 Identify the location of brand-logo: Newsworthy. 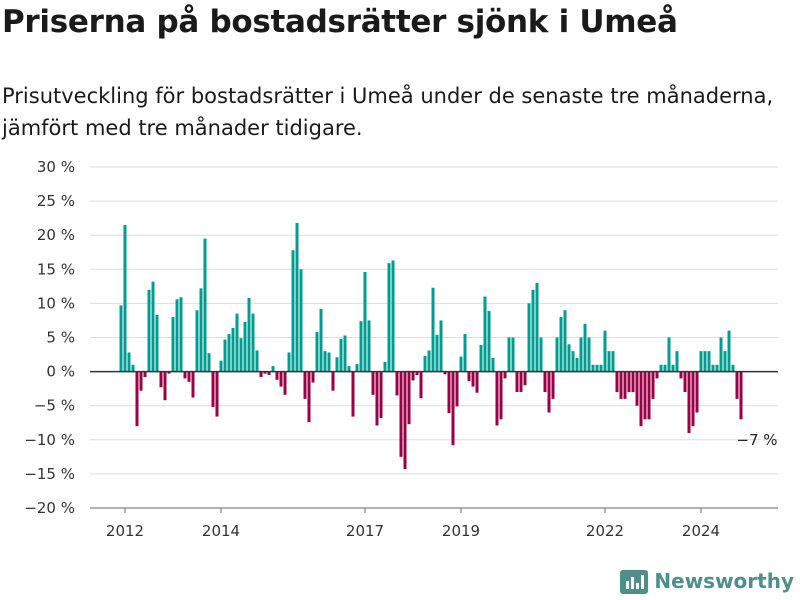
(707, 581).